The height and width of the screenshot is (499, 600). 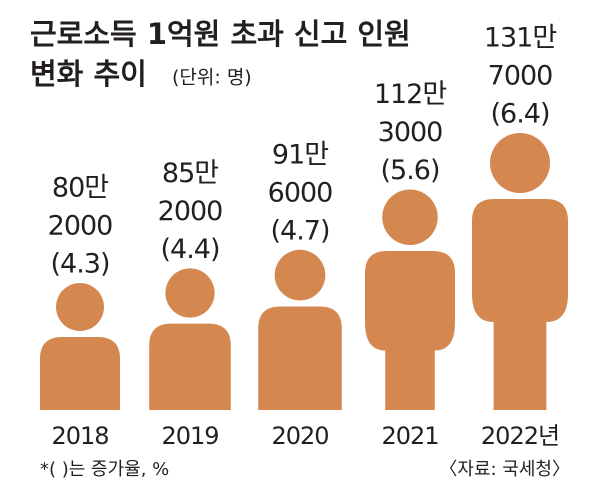 I want to click on value-label: 3000, so click(x=410, y=132).